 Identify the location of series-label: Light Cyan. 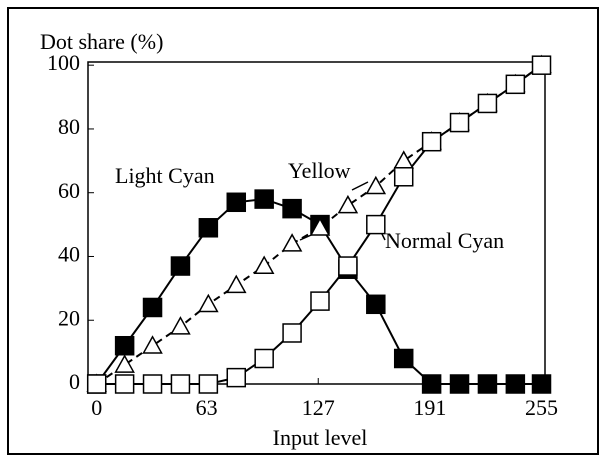
(165, 175).